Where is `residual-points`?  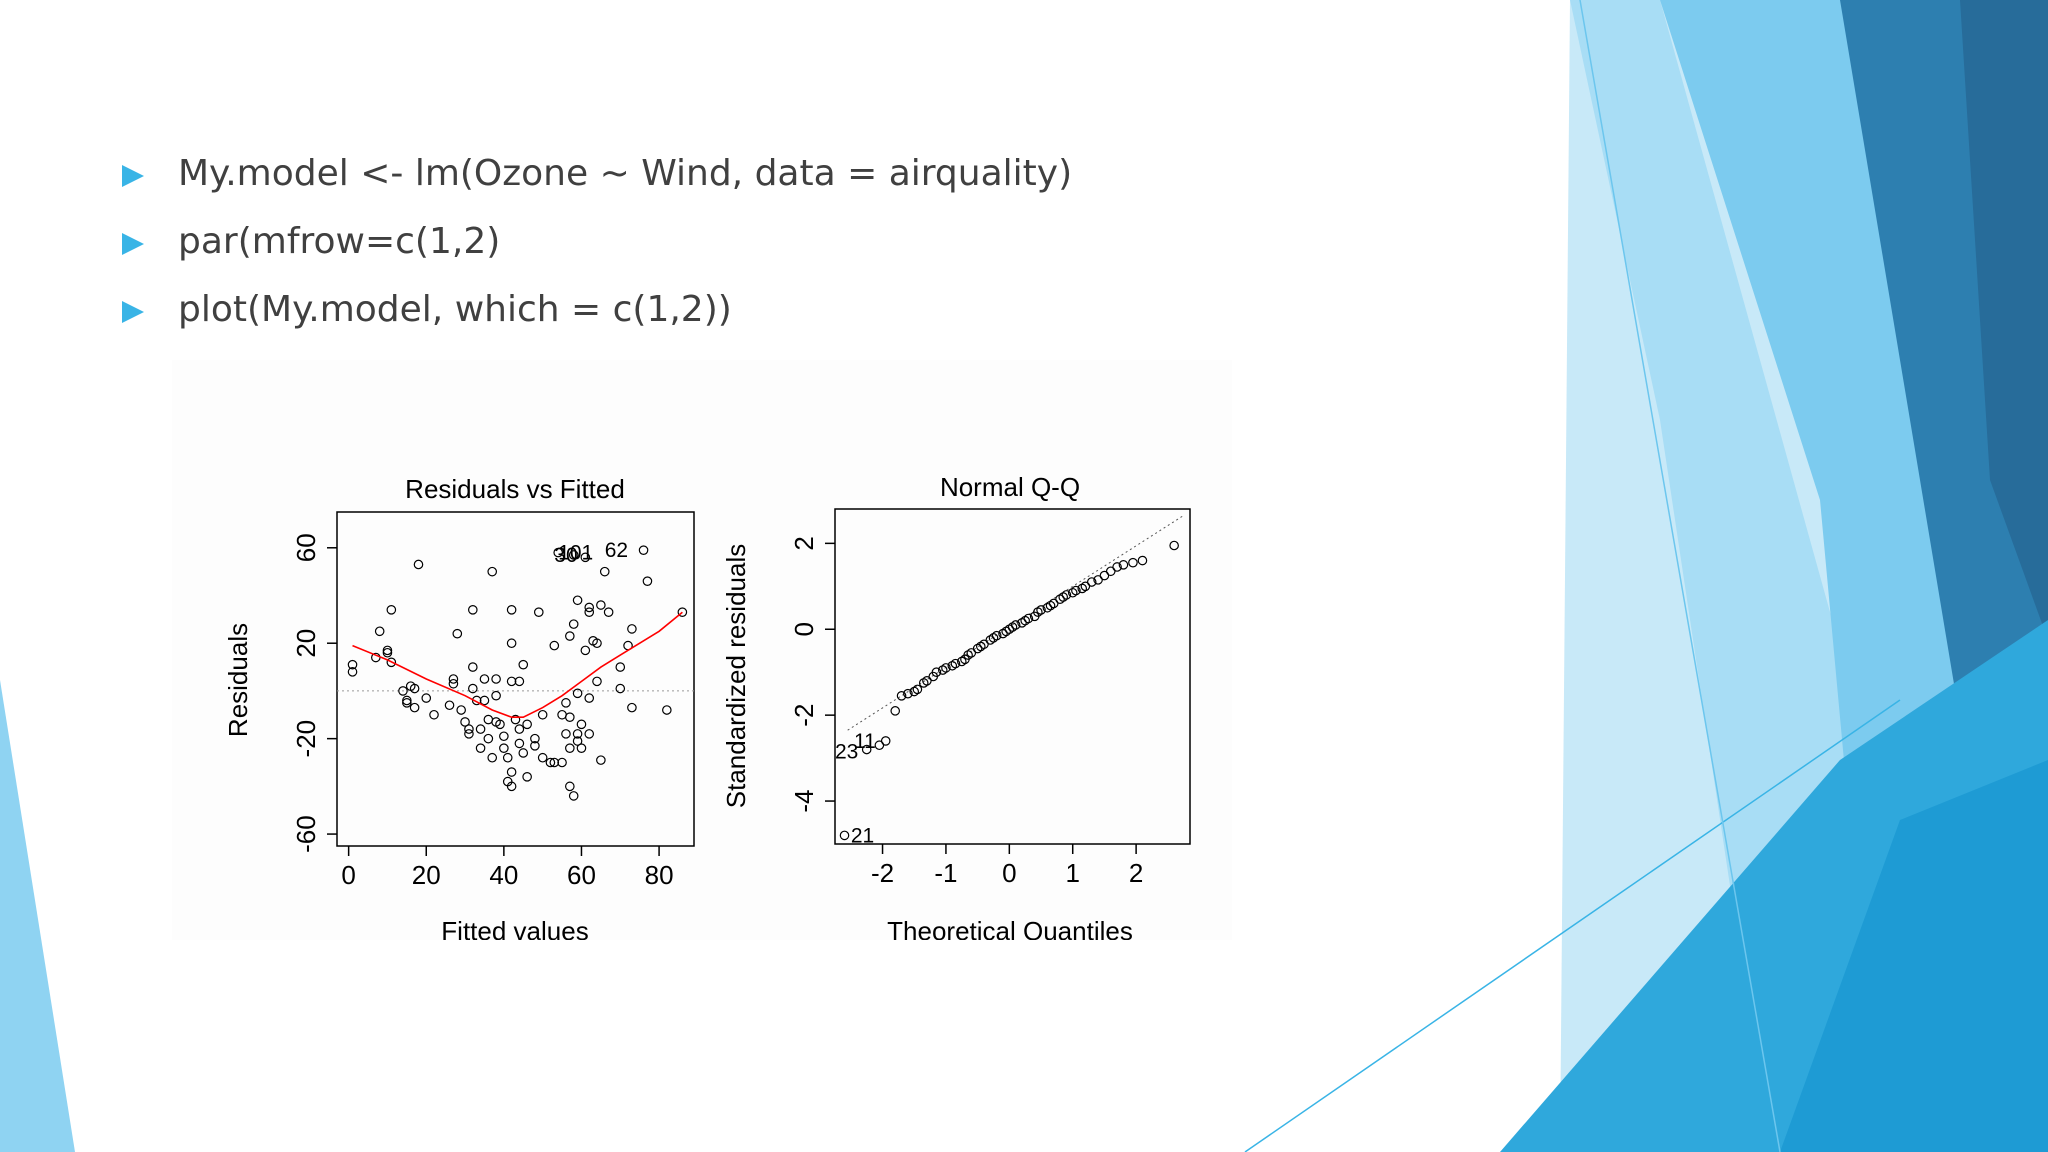
residual-points is located at coordinates (517, 673).